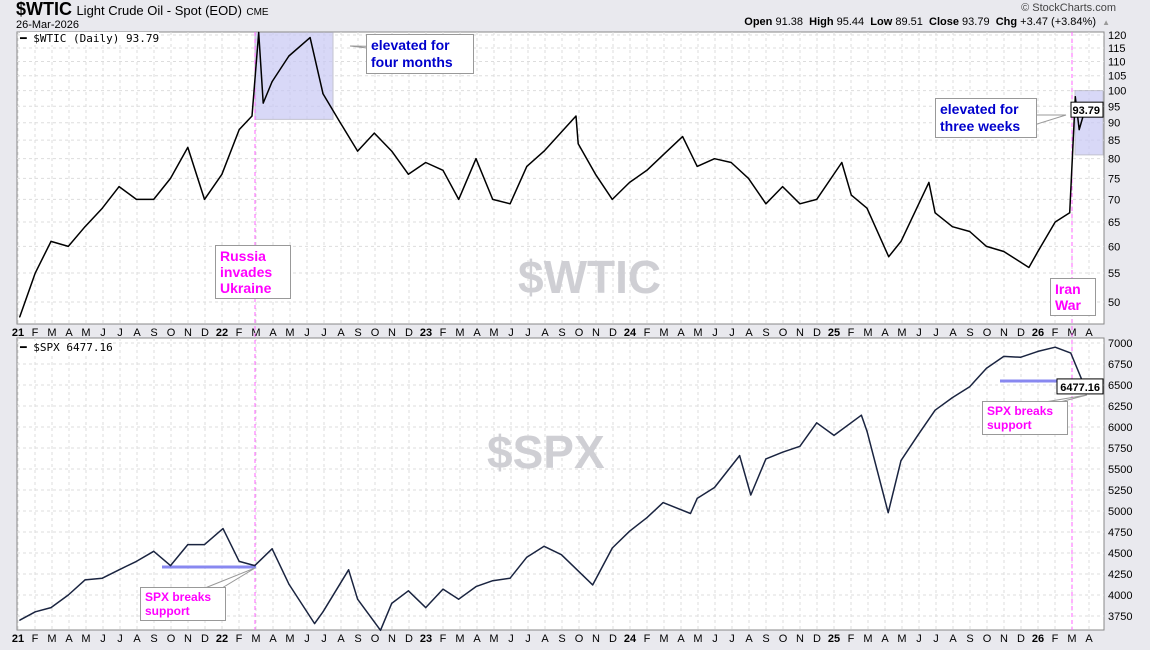  I want to click on x-tick-label: 26, so click(1038, 639).